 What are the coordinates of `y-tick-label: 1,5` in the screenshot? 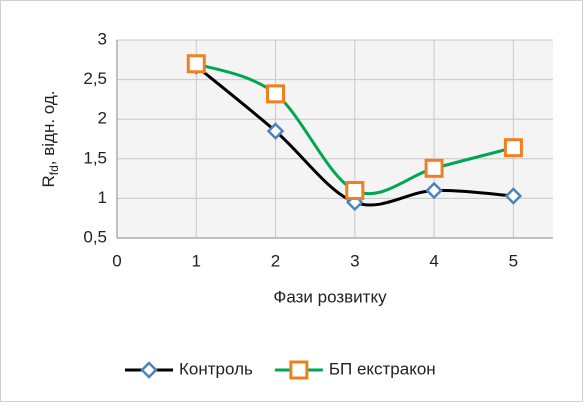 It's located at (95, 157).